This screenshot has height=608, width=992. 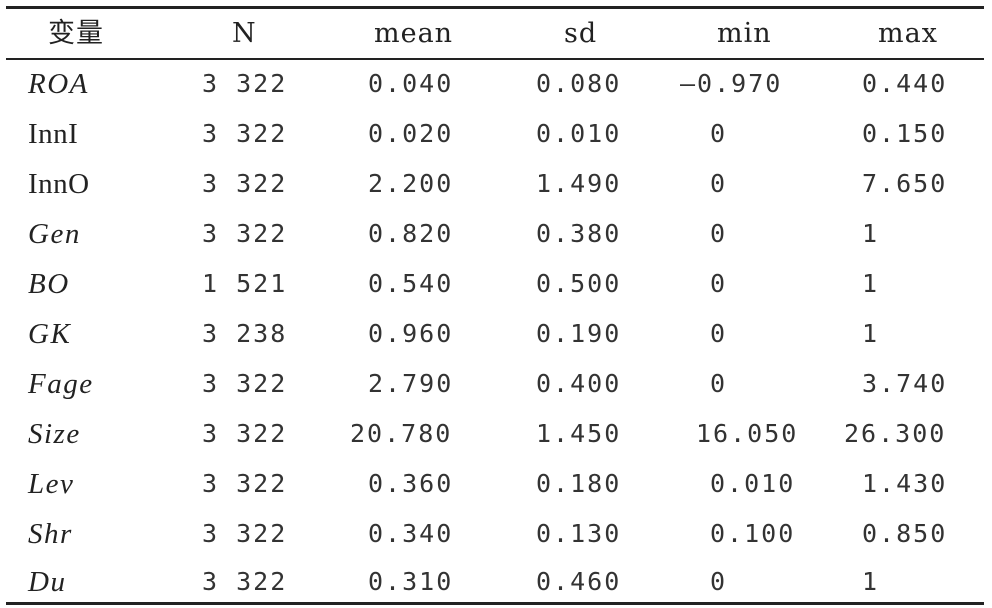 What do you see at coordinates (59, 184) in the screenshot?
I see `row-variable: InnO` at bounding box center [59, 184].